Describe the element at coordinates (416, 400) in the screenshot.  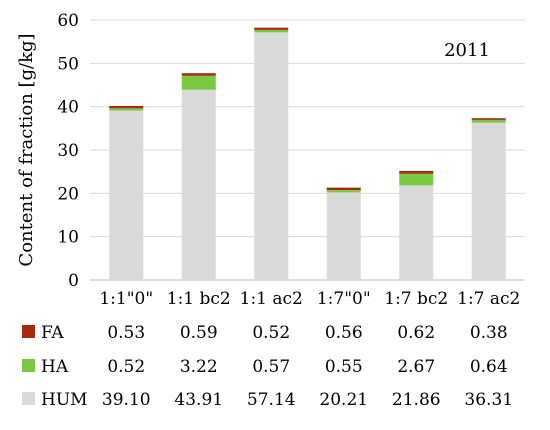
I see `table-cell: 21.86` at that location.